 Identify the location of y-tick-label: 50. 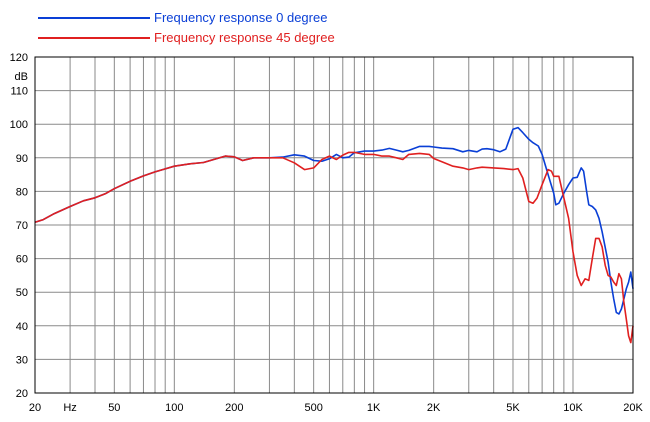
(22, 293).